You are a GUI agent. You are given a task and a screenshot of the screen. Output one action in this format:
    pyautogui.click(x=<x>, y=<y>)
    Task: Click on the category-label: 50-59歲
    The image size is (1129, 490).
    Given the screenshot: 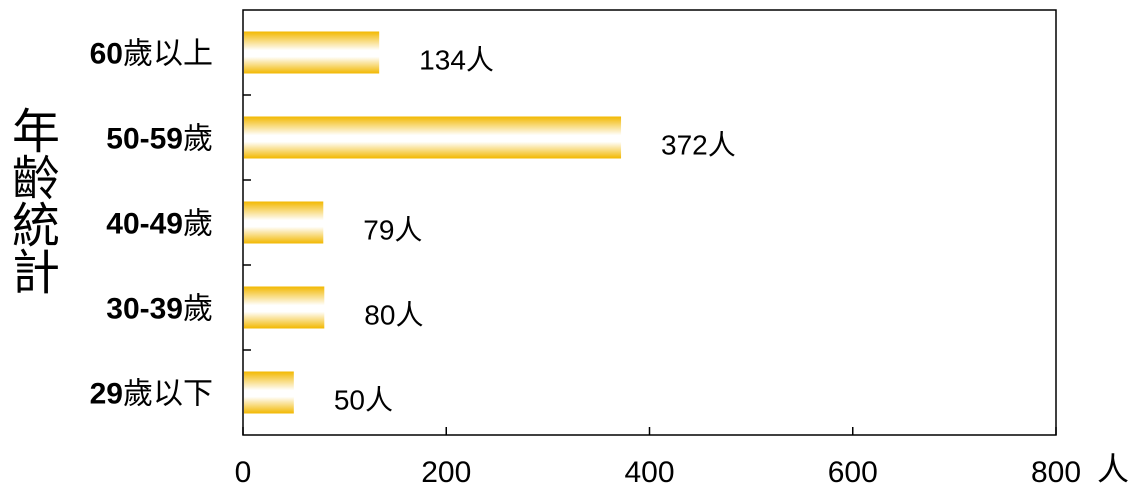 What is the action you would take?
    pyautogui.click(x=159, y=139)
    